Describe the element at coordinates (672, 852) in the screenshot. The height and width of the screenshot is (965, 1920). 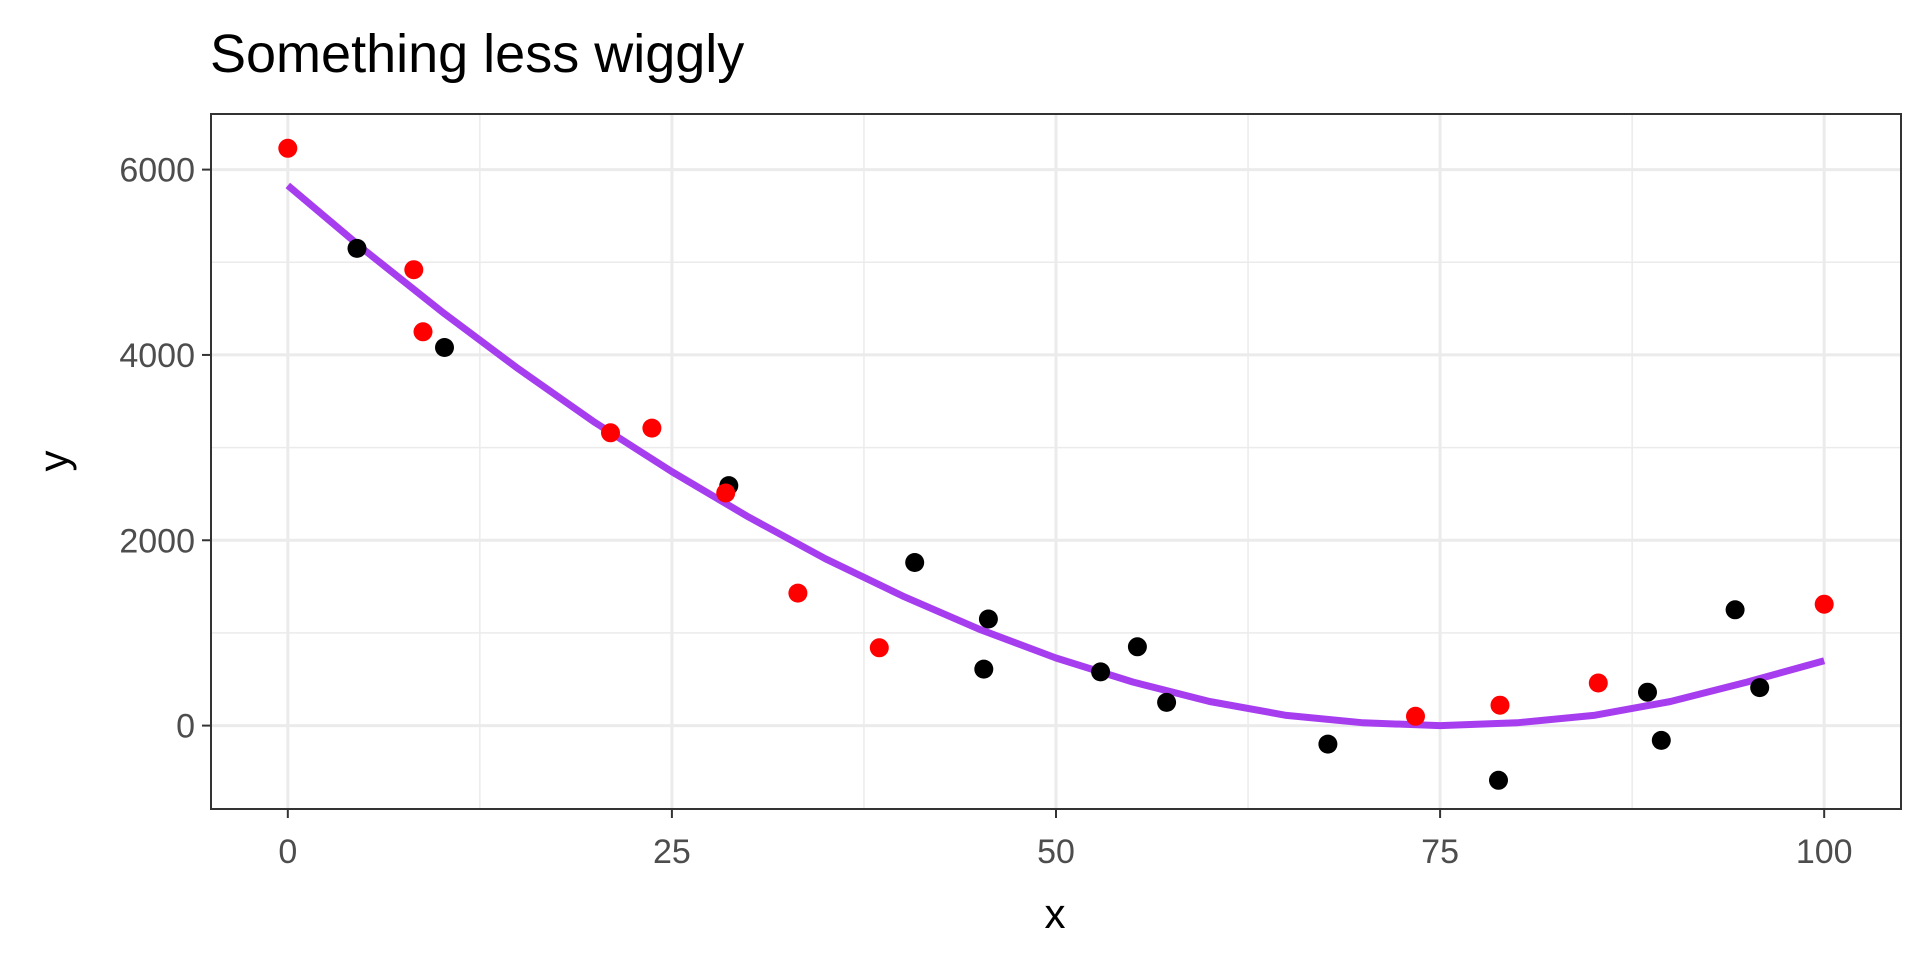
I see `x-tick-label: 25` at that location.